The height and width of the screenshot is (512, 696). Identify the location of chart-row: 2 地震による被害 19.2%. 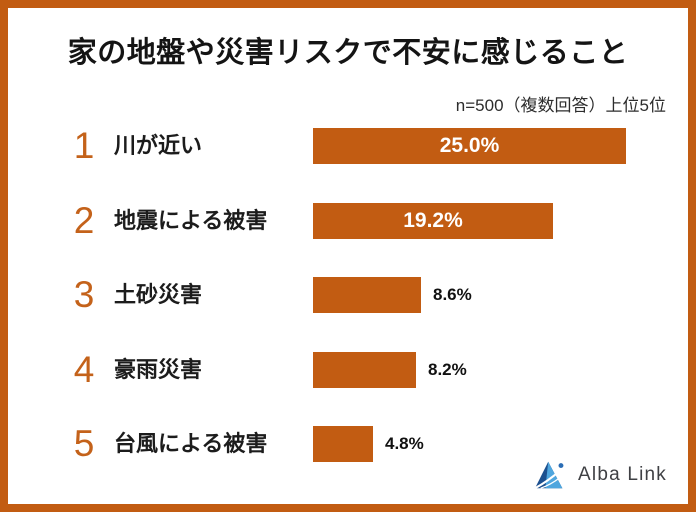
(348, 220).